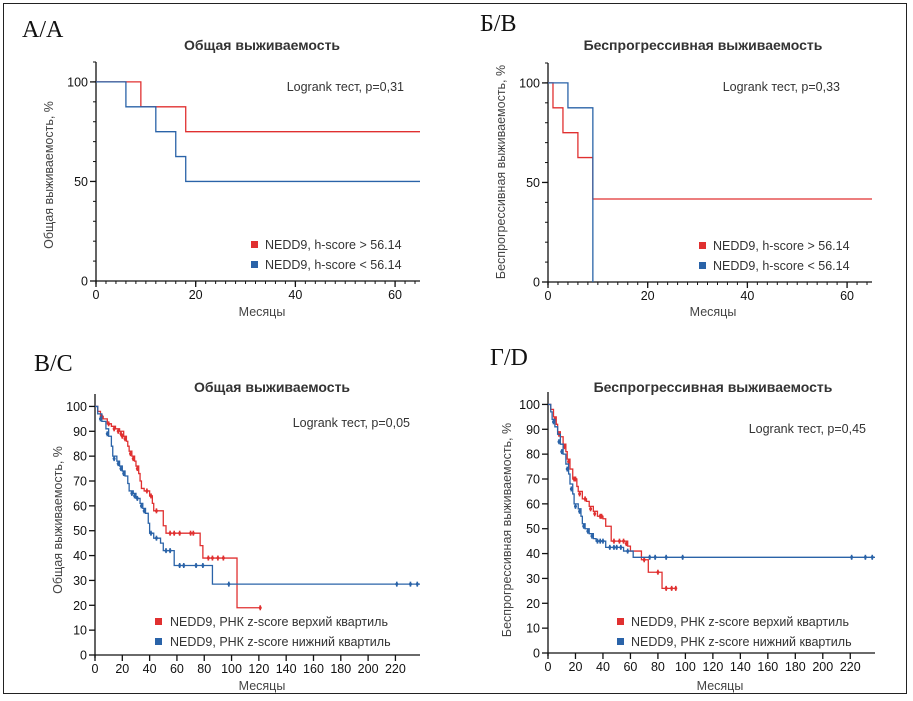 The image size is (913, 701). Describe the element at coordinates (533, 604) in the screenshot. I see `y-tick-label: 20` at that location.